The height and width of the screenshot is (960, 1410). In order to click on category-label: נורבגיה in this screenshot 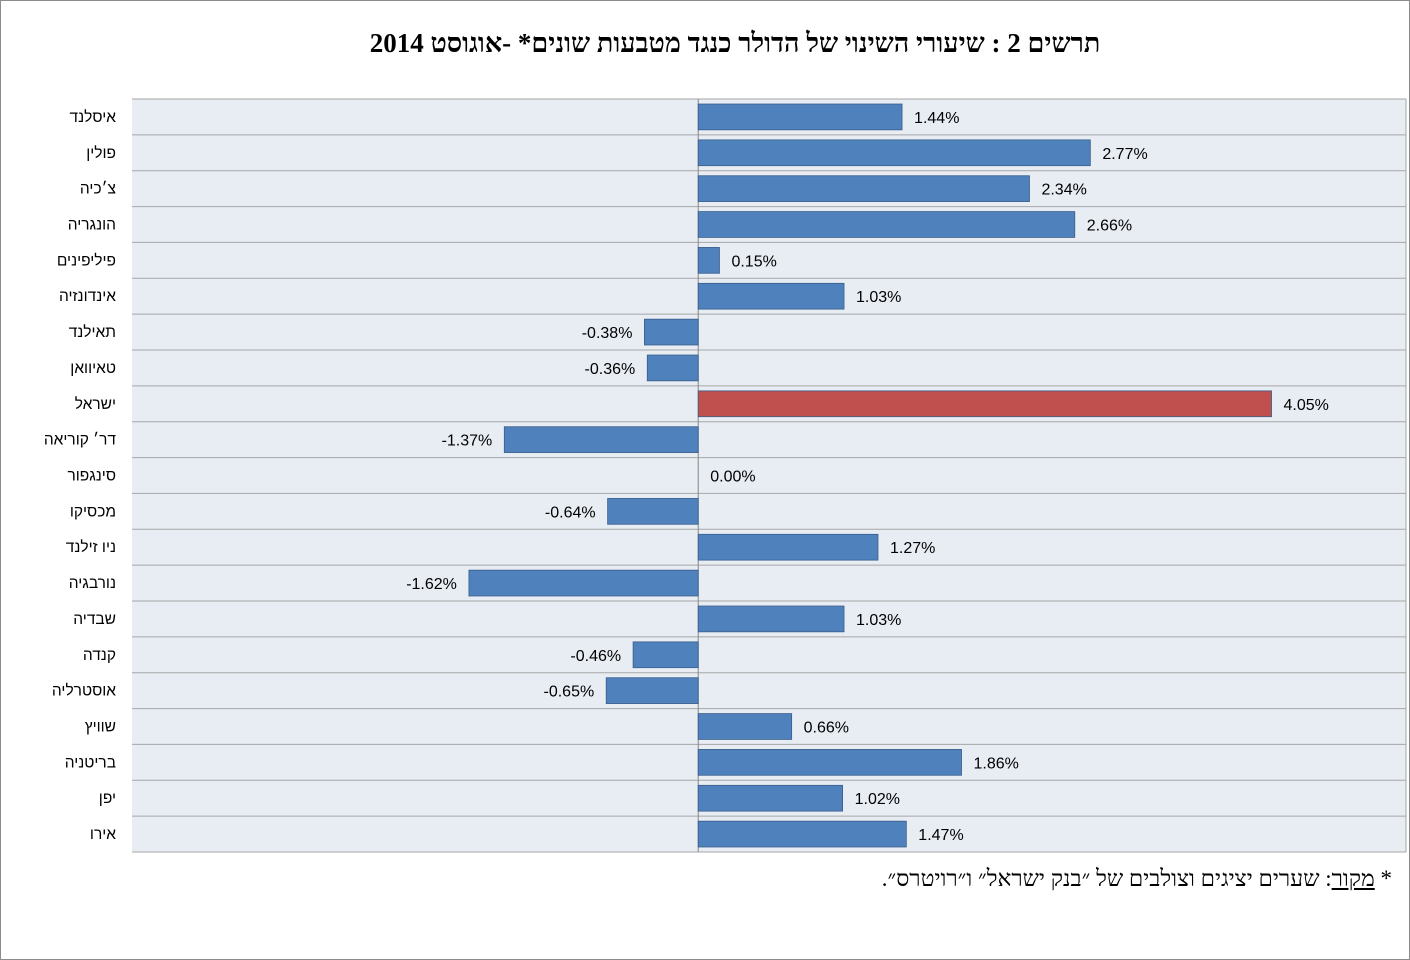, I will do `click(92, 583)`.